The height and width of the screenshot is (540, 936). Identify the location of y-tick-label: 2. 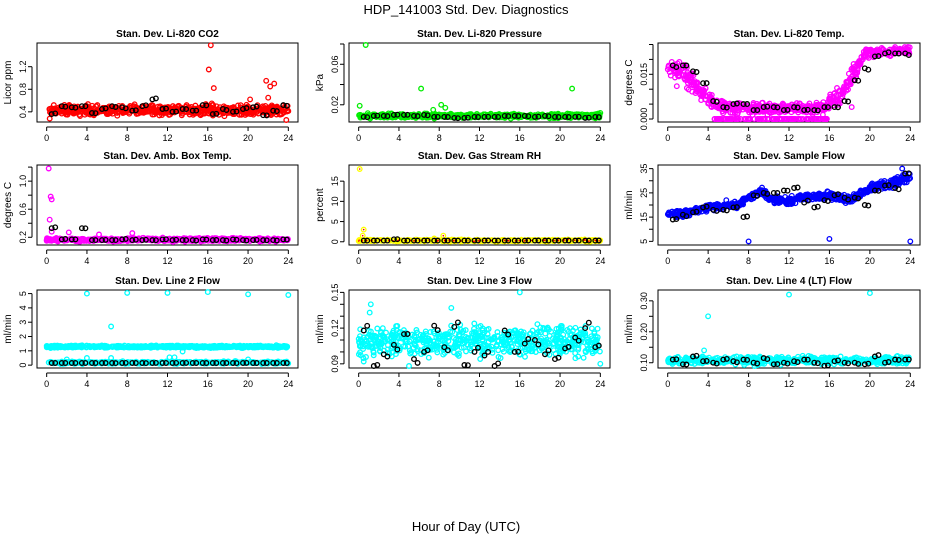
(23, 336).